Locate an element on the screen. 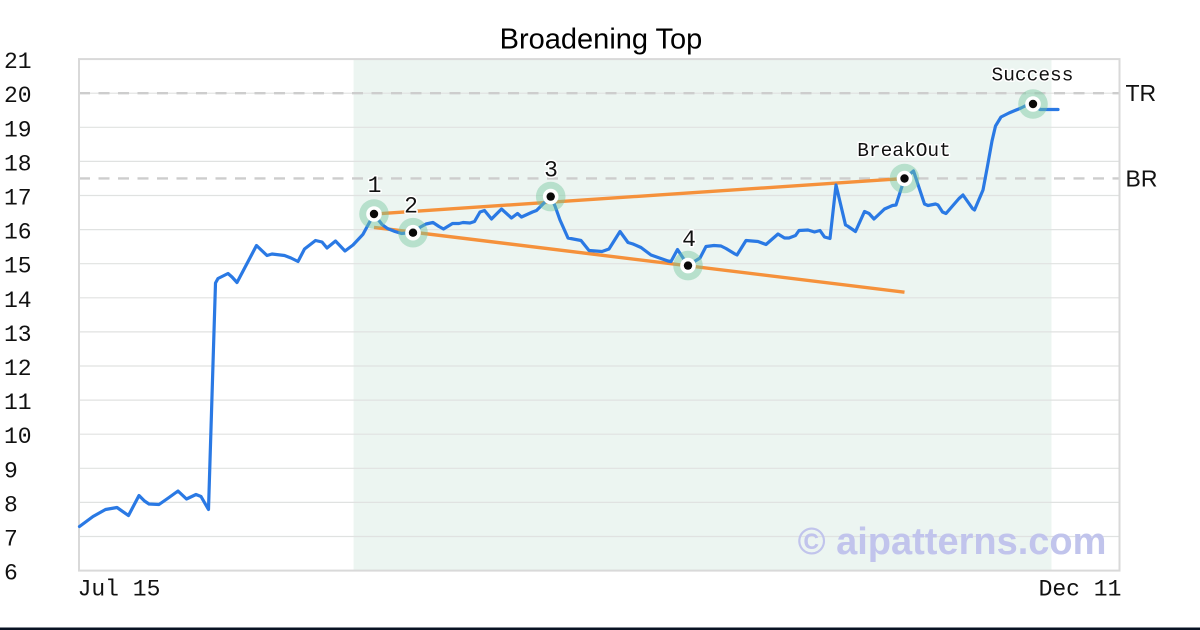  svg-text: 10 is located at coordinates (18, 437).